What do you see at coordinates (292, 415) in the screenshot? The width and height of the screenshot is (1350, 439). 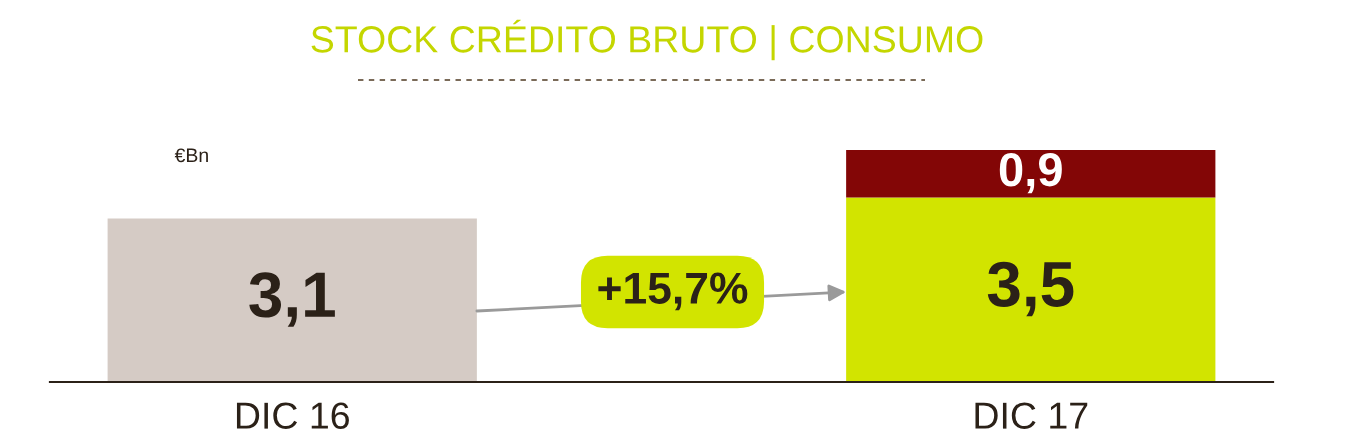 I see `x-tick-label: DIC 16` at bounding box center [292, 415].